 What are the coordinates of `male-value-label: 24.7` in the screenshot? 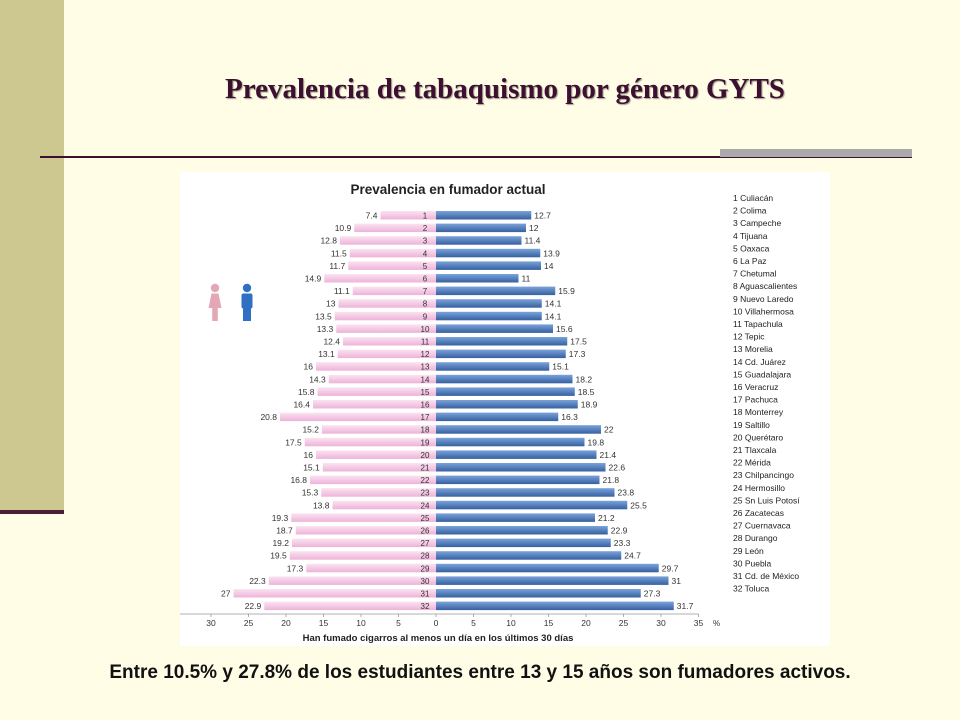 It's located at (632, 556).